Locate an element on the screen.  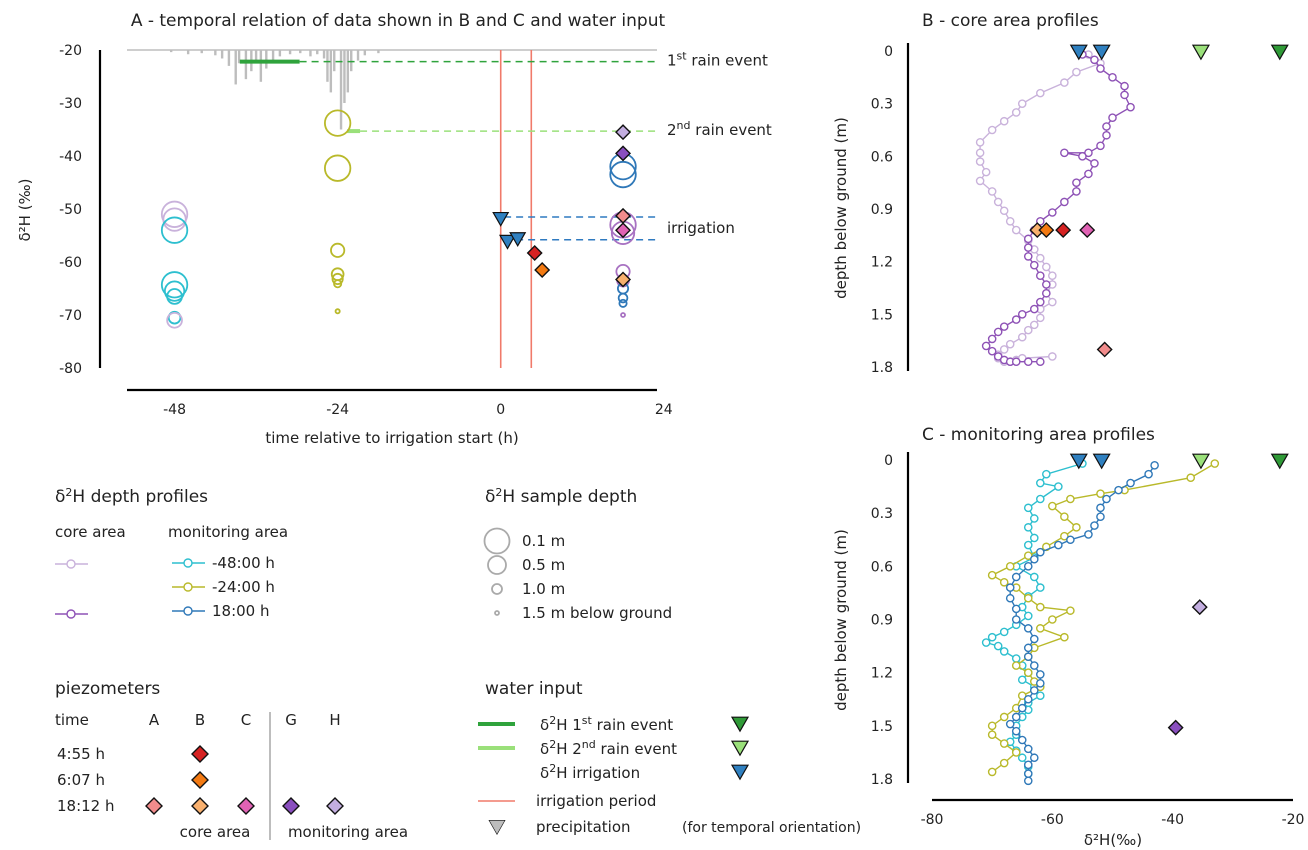
panel-a-marks is located at coordinates (408, 209).